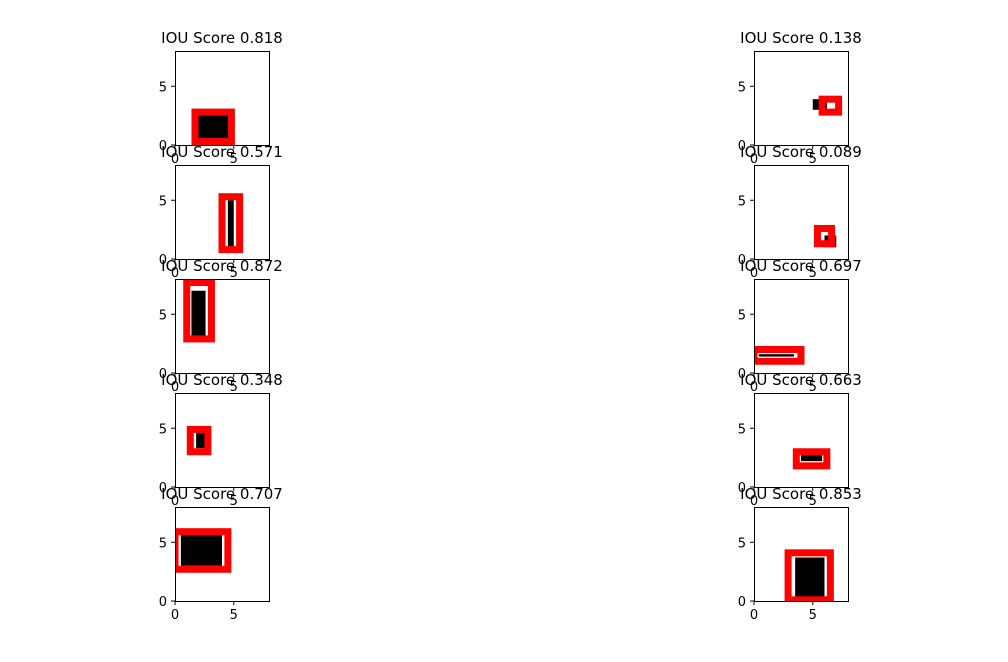 Image resolution: width=1008 pixels, height=662 pixels. I want to click on subplot-title: IOU Score 0.348, so click(222, 380).